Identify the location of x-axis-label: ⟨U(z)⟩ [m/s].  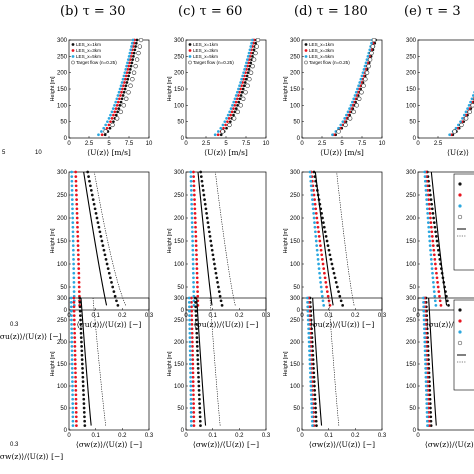
(226, 152).